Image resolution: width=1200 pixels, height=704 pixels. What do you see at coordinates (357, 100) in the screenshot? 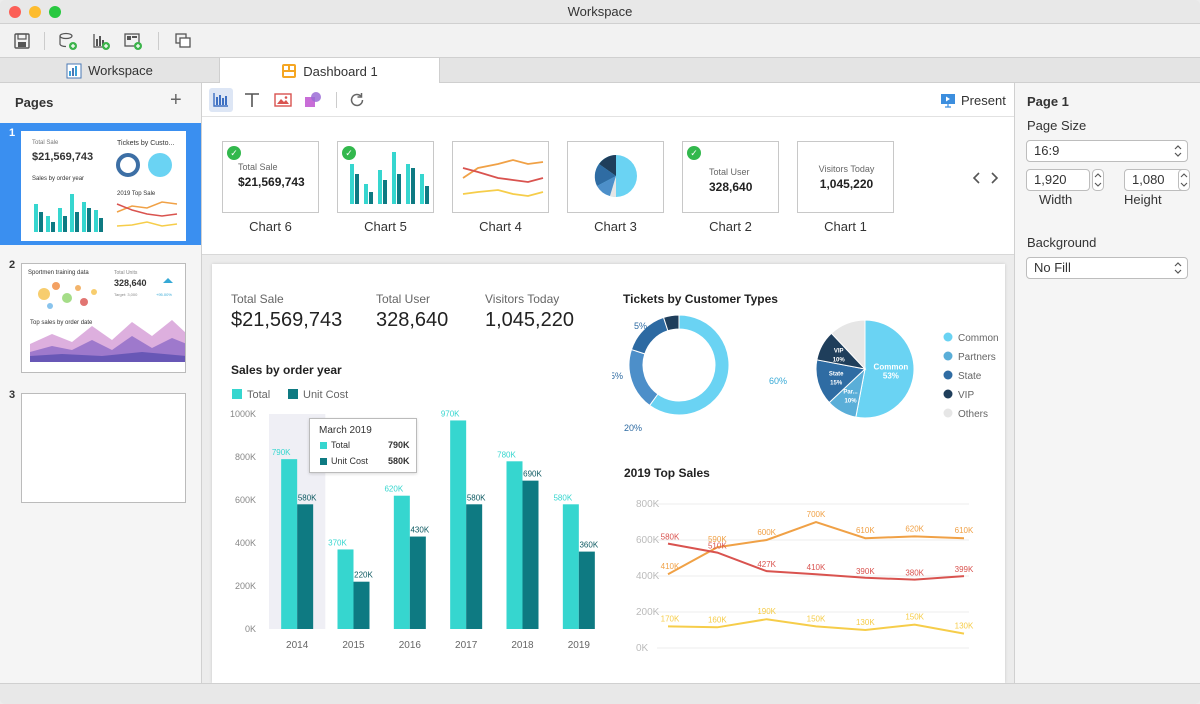
I see `refresh-icon` at bounding box center [357, 100].